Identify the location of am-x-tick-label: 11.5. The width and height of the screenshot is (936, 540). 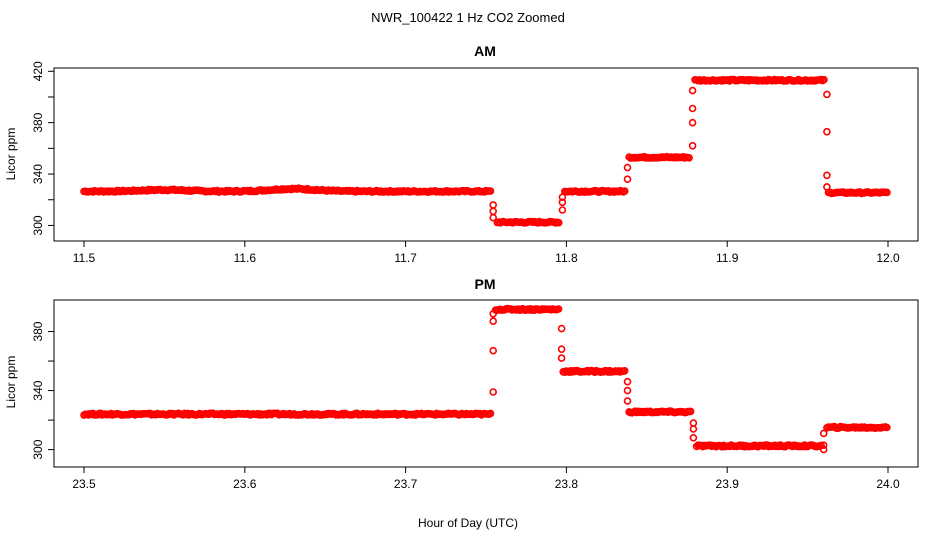
(84, 258).